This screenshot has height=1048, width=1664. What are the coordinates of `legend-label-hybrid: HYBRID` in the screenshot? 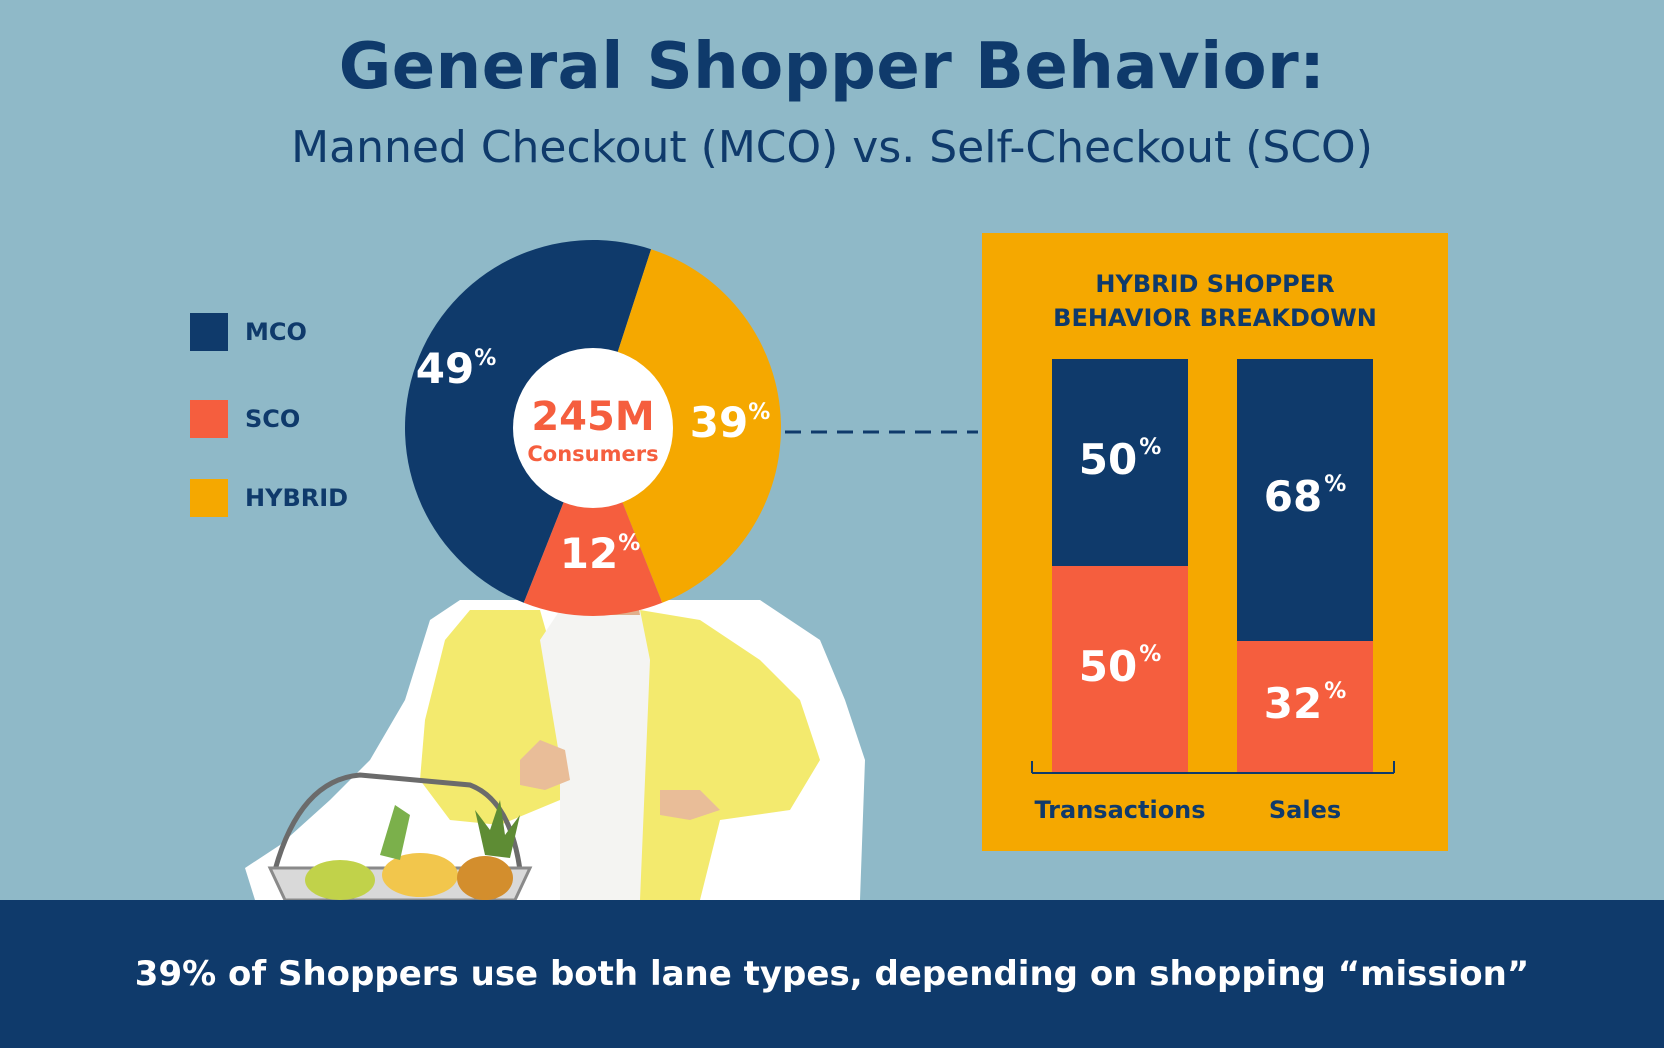 It's located at (297, 498).